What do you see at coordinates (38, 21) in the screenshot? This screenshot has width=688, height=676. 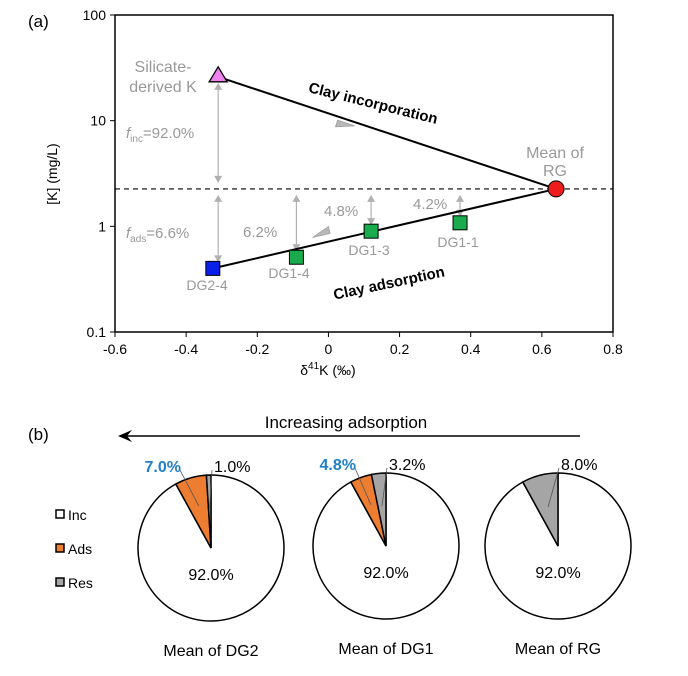 I see `panel-a-label: (a)` at bounding box center [38, 21].